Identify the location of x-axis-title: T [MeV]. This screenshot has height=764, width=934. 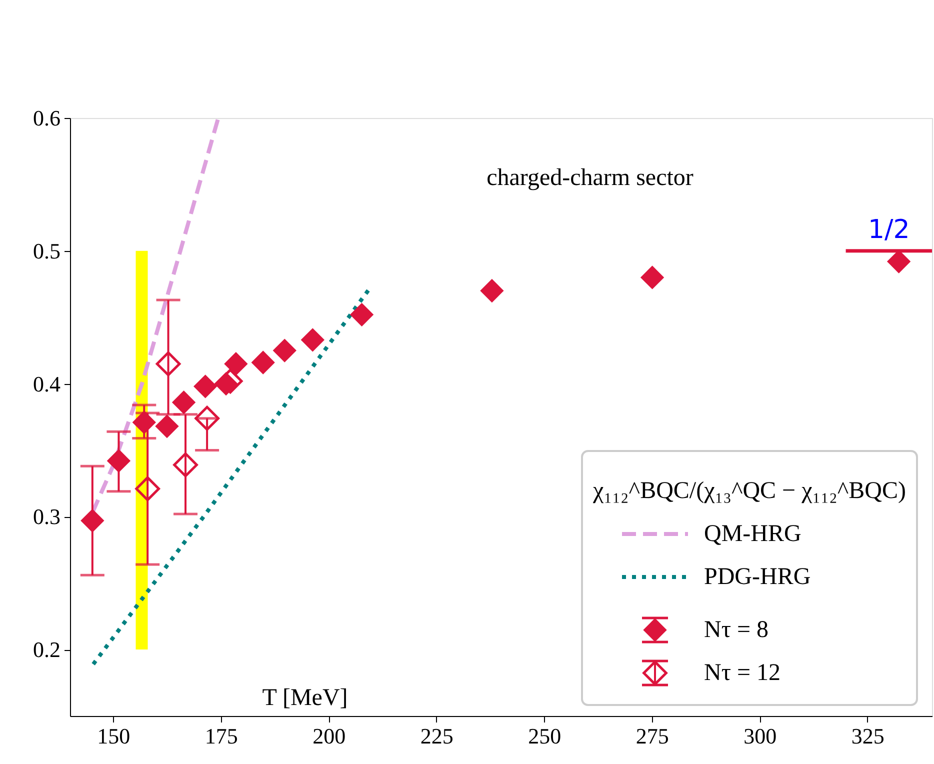
(305, 698).